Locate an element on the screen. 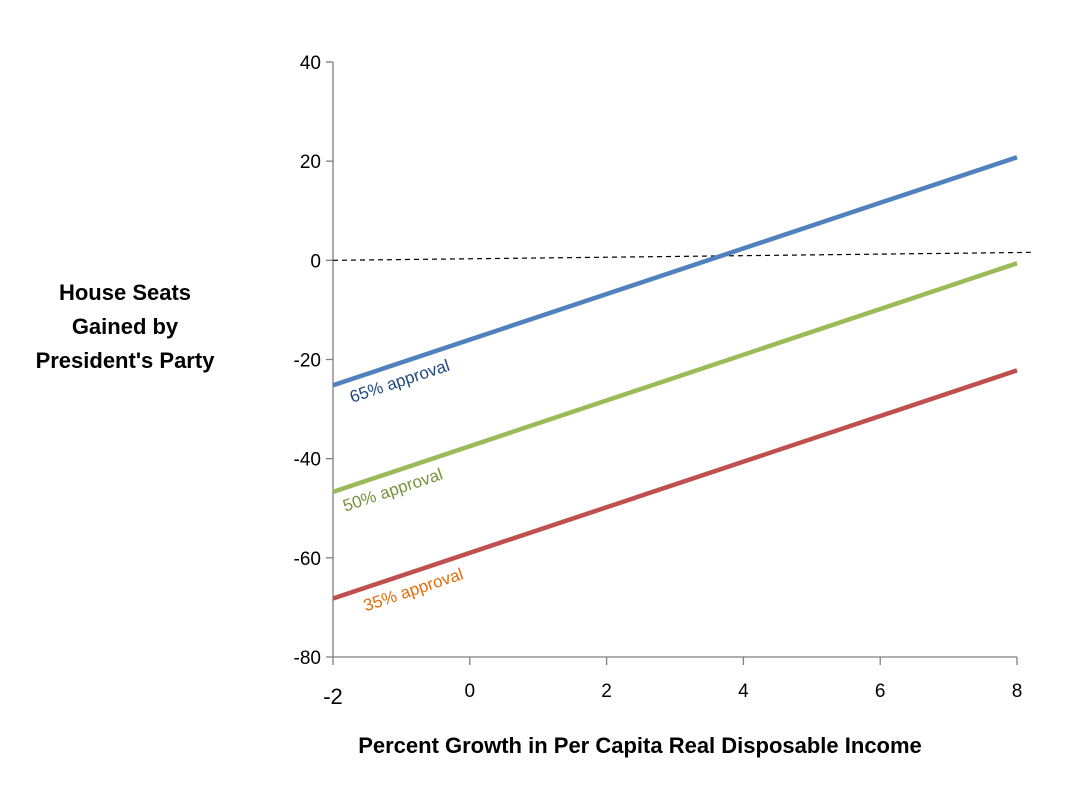  y-tick-label: 20 is located at coordinates (310, 162).